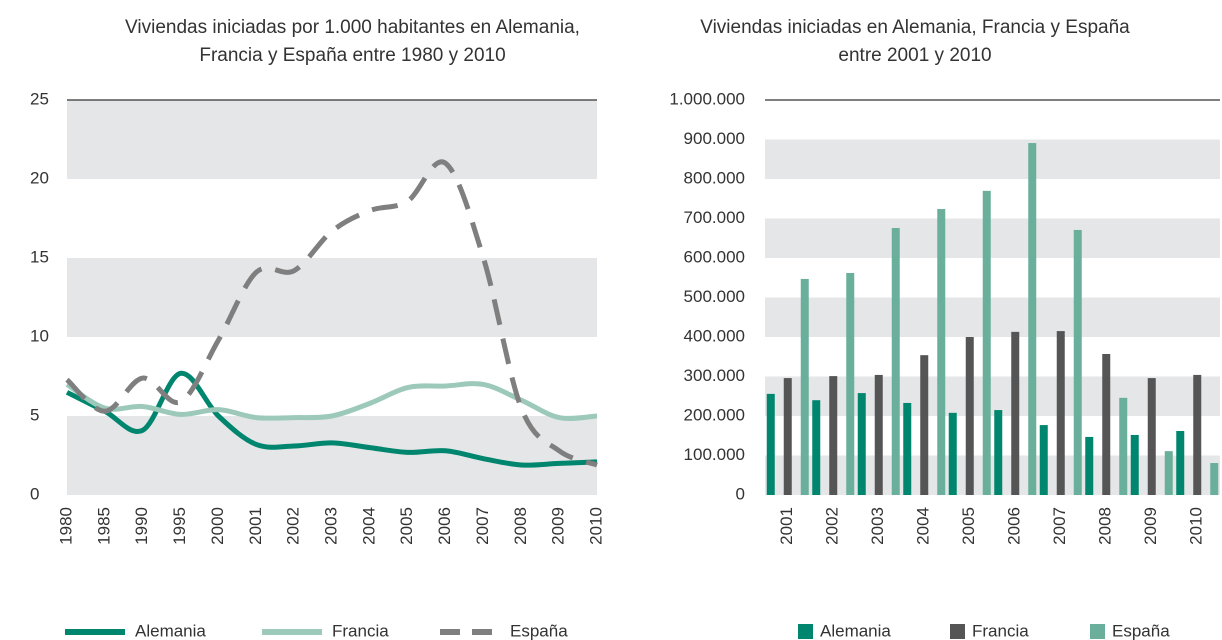 Image resolution: width=1222 pixels, height=640 pixels. Describe the element at coordinates (714, 335) in the screenshot. I see `y-tick-label: 400.000` at that location.